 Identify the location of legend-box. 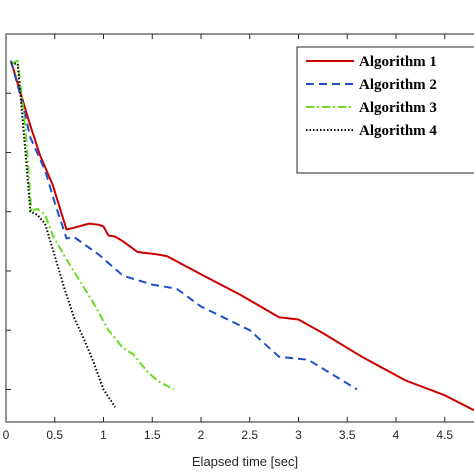
(385, 110).